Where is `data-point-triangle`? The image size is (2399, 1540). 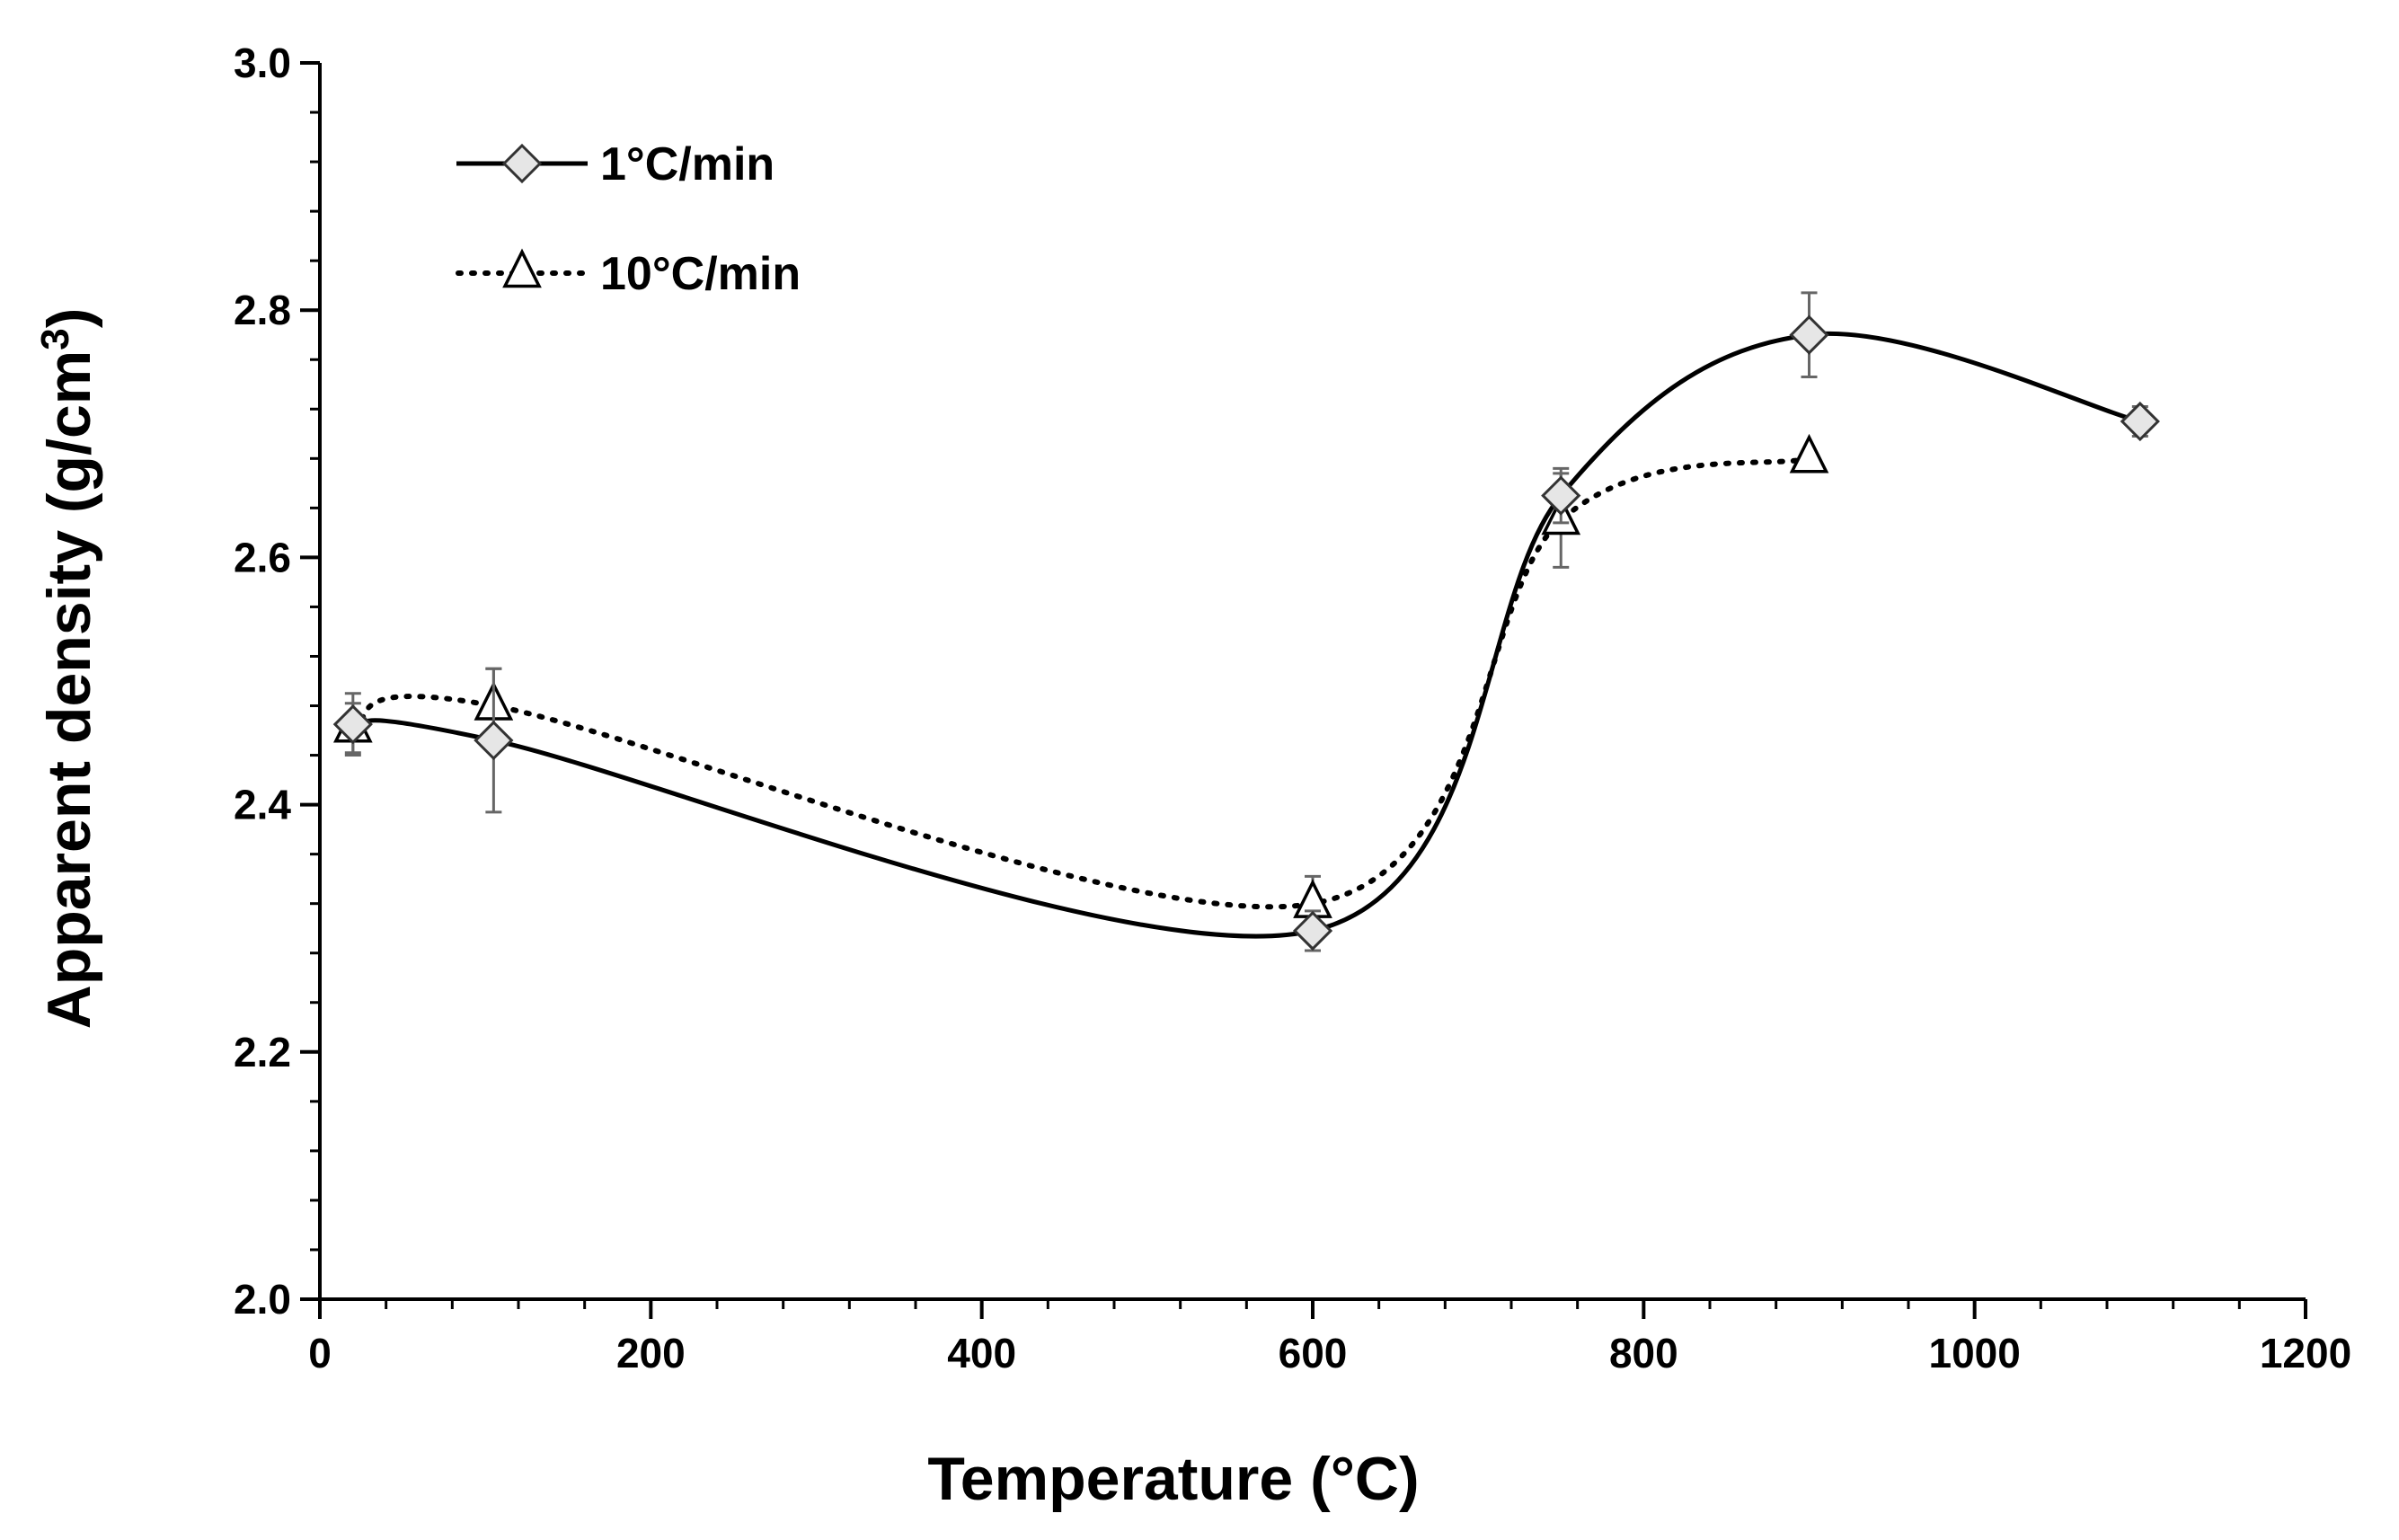
data-point-triangle is located at coordinates (1809, 453).